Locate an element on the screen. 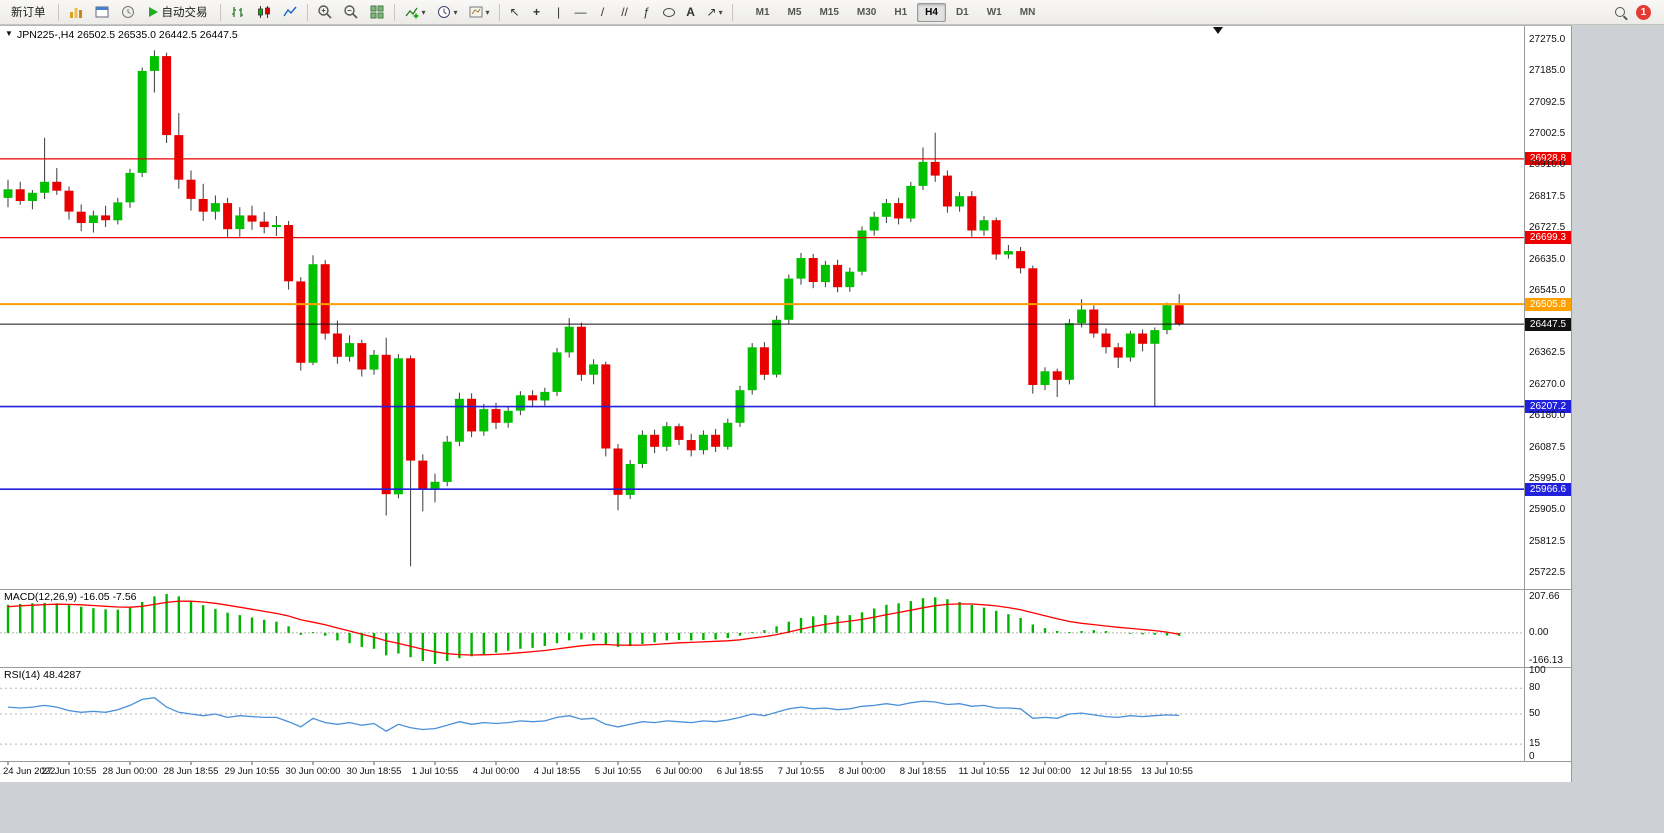 This screenshot has height=833, width=1664. bar-chart-type-button is located at coordinates (238, 12).